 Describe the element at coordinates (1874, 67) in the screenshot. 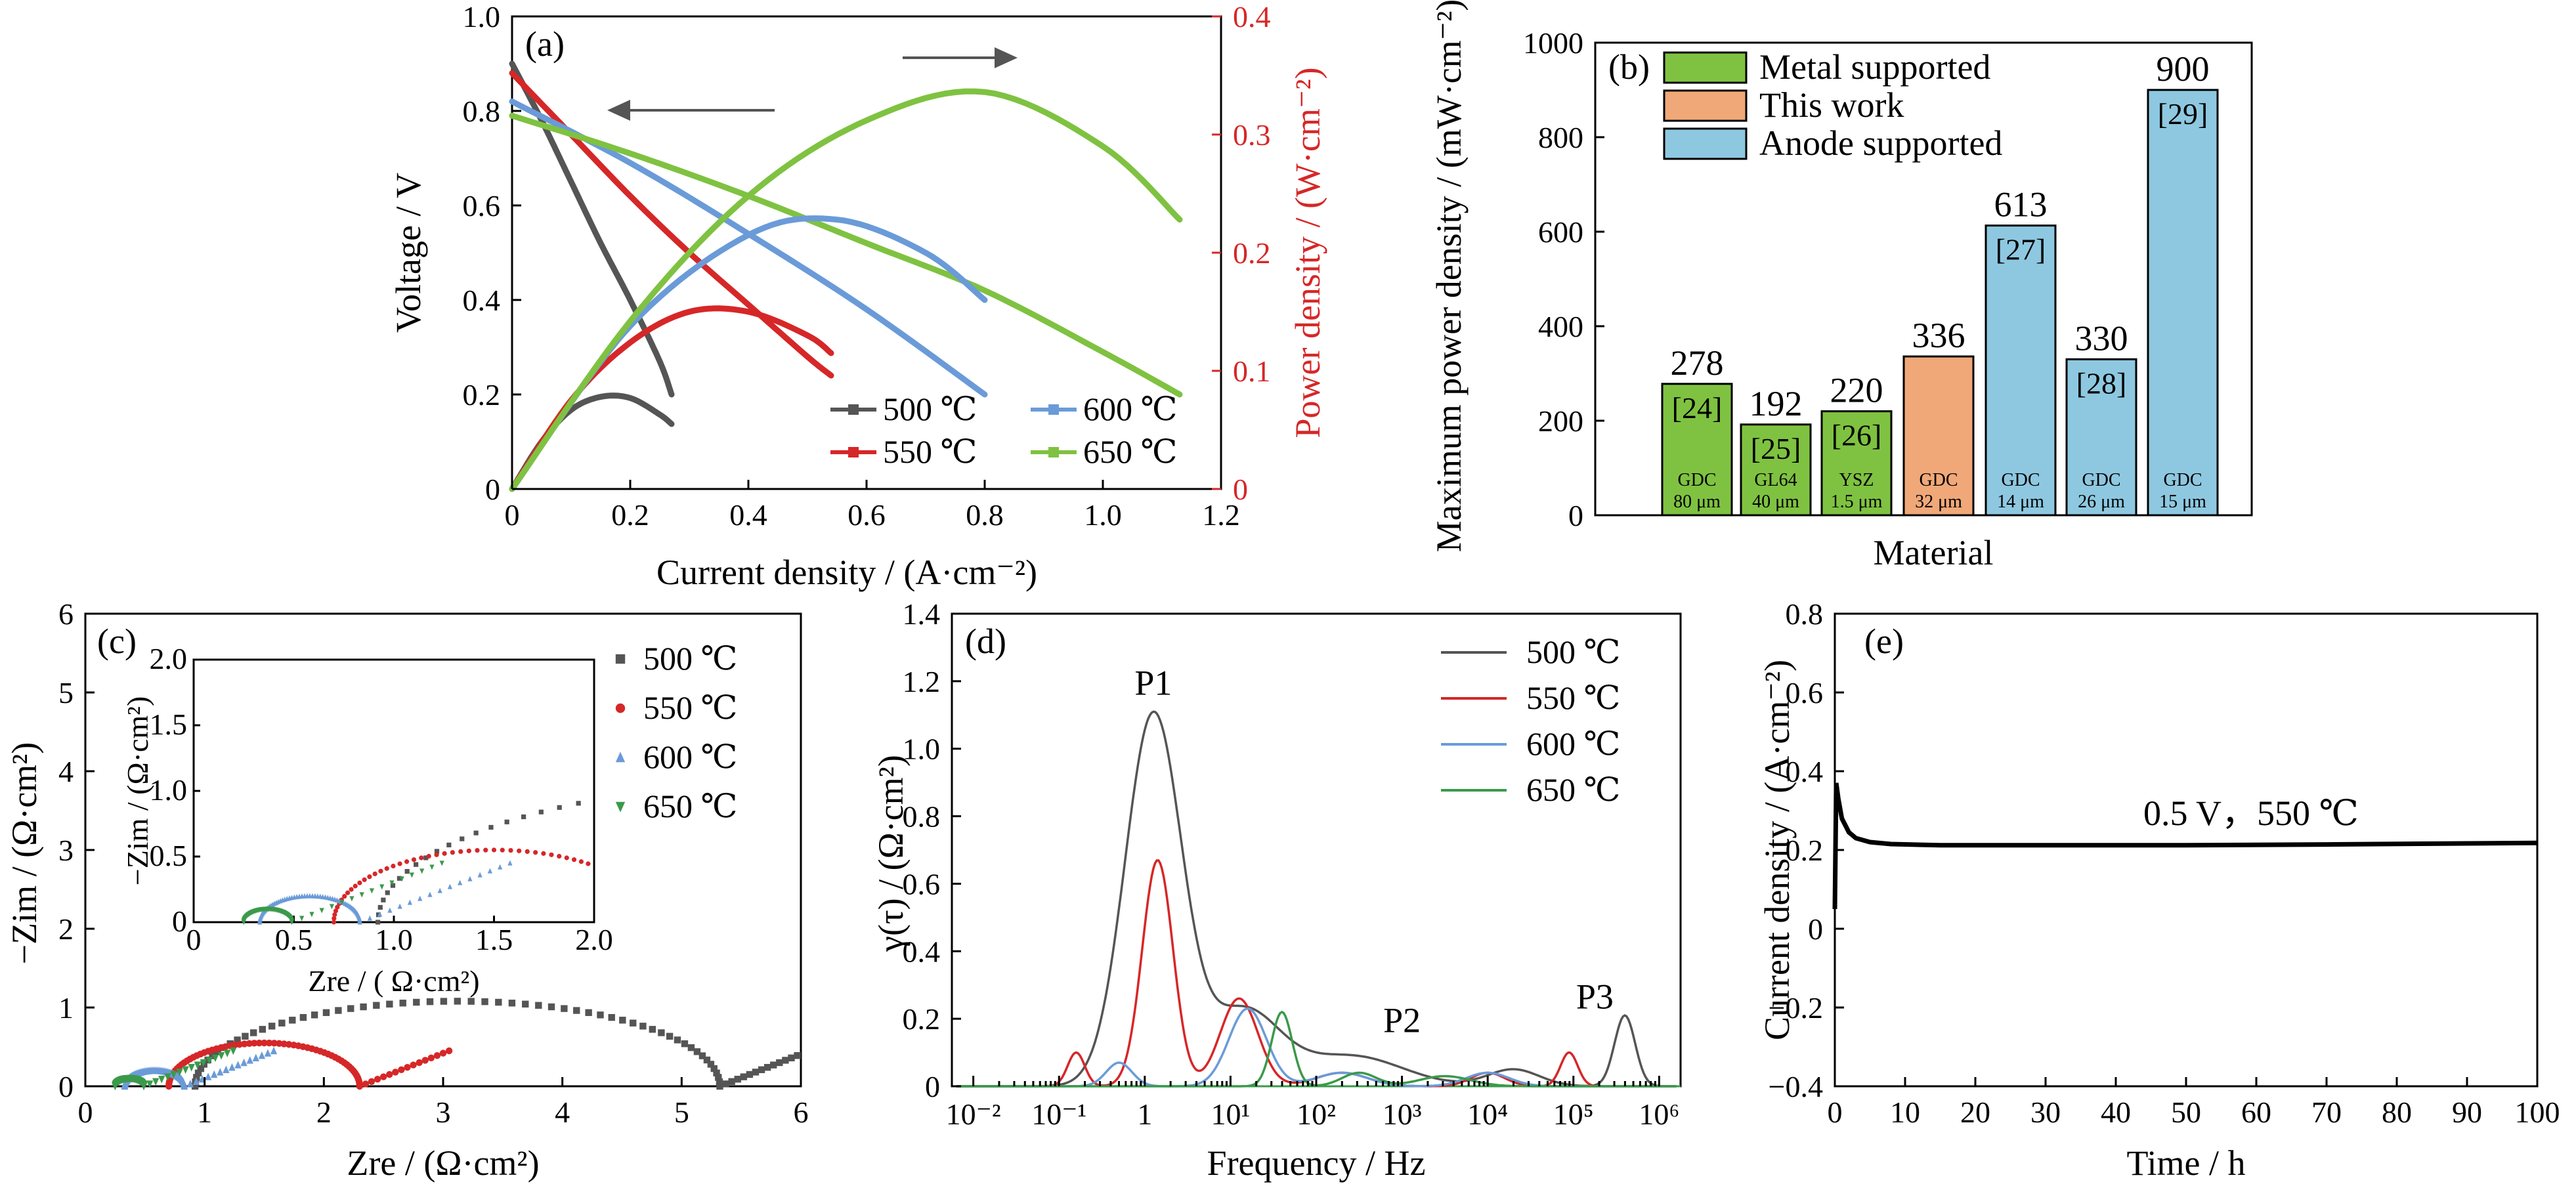

I see `legend-label: Metal supported` at that location.